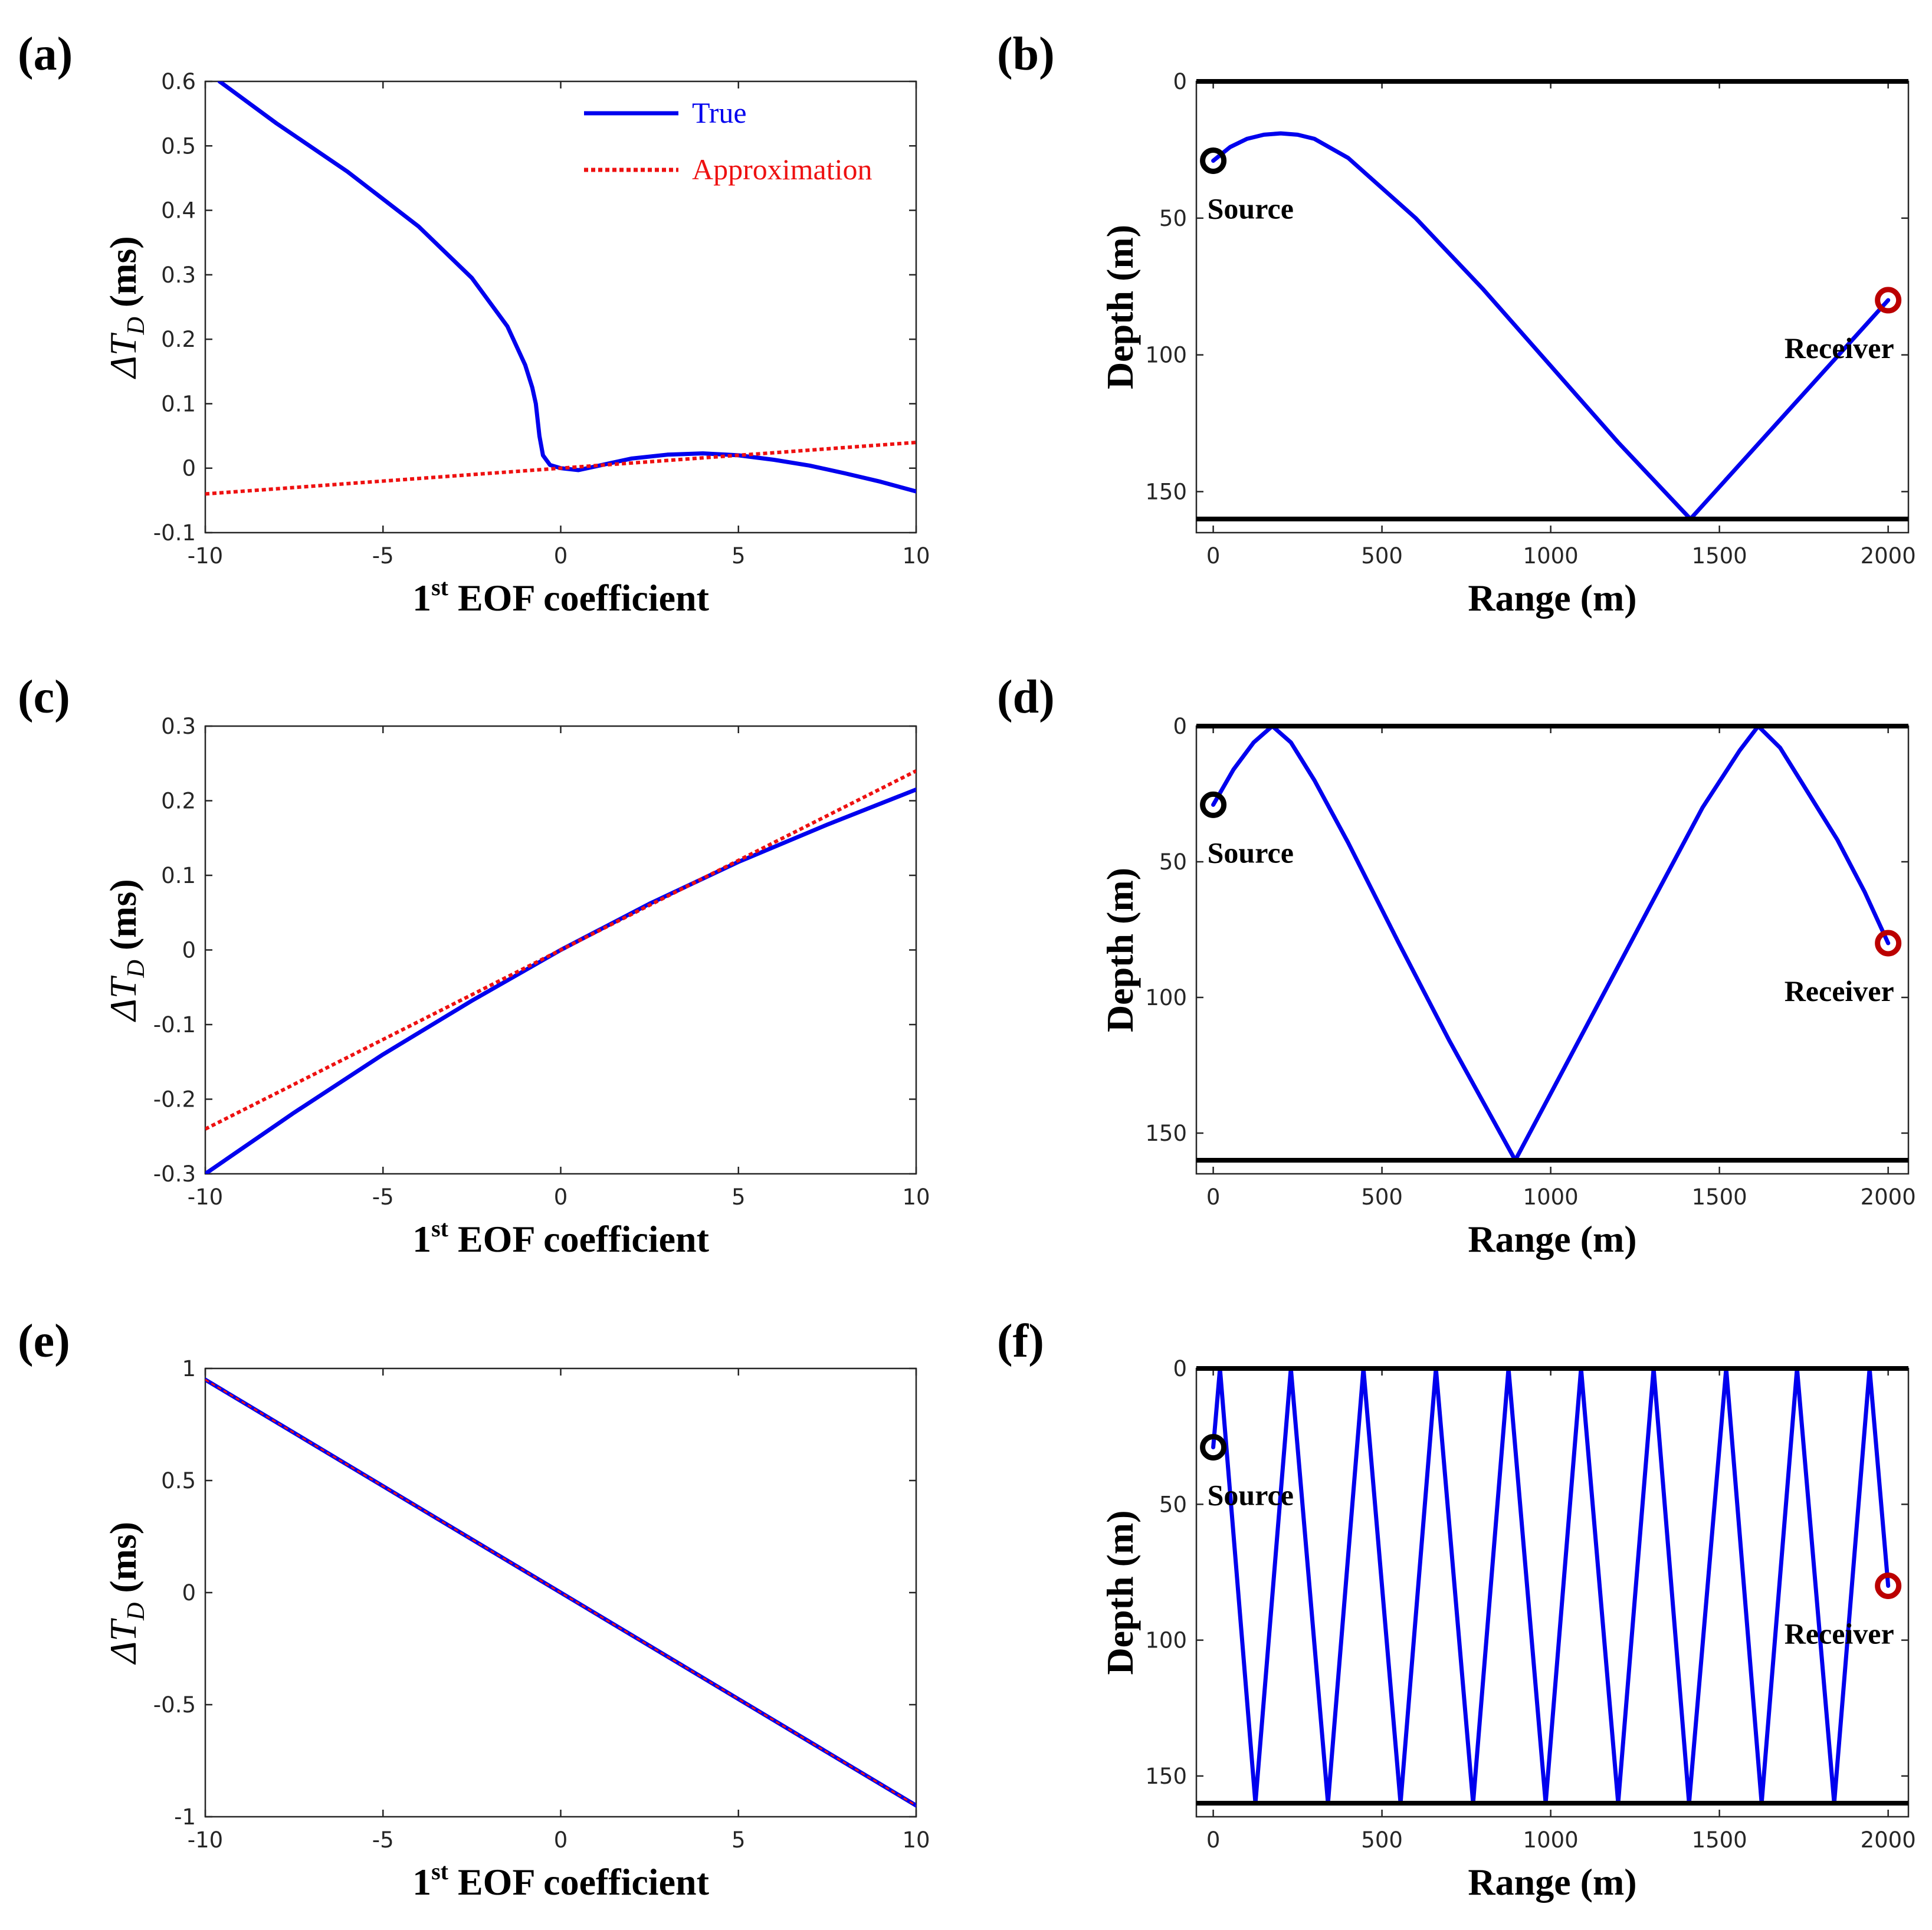 This screenshot has height=1930, width=1932. I want to click on y-axis-label-c: ΔTD (ms), so click(126, 950).